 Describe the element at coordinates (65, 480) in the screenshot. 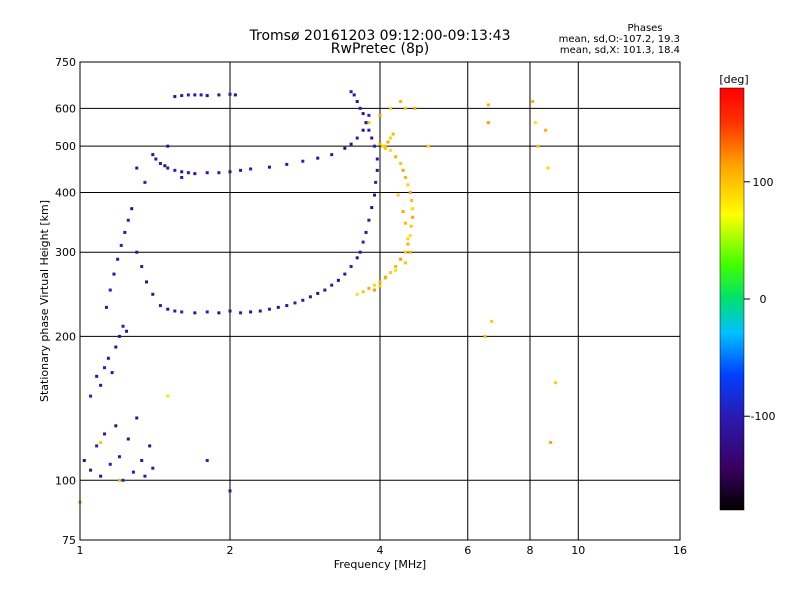

I see `y-tick-label: 100` at that location.